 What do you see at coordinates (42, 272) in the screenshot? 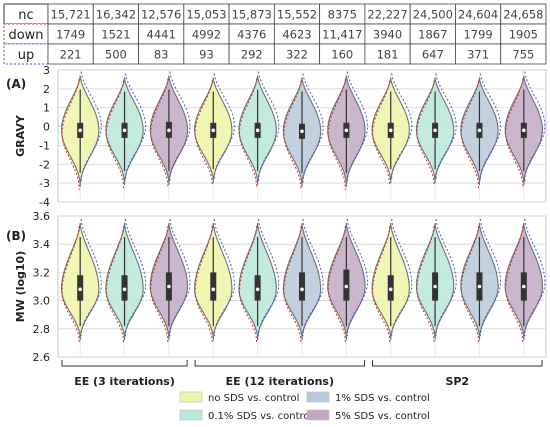
I see `y-tick-label: 3.2` at bounding box center [42, 272].